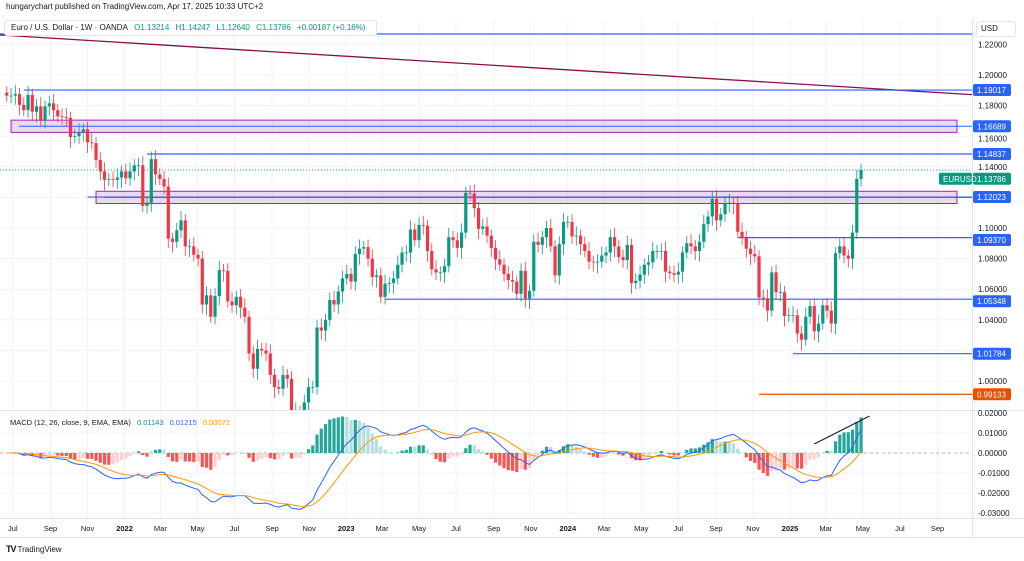 The width and height of the screenshot is (1024, 561). I want to click on last-price-label: 1.13786, so click(991, 179).